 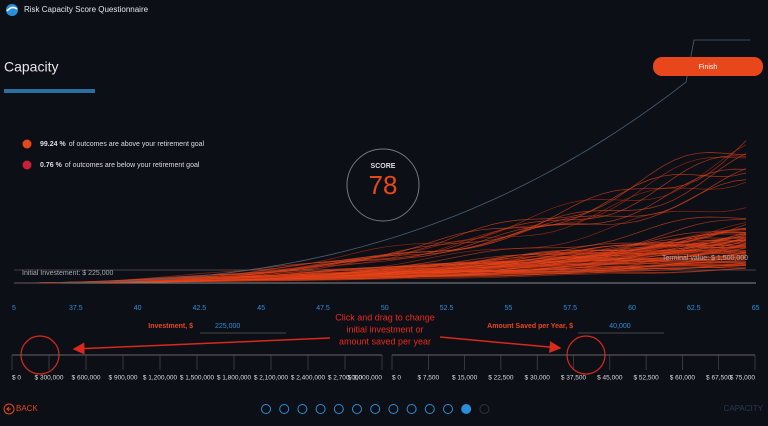 I want to click on slider-value: 225,000, so click(x=227, y=326).